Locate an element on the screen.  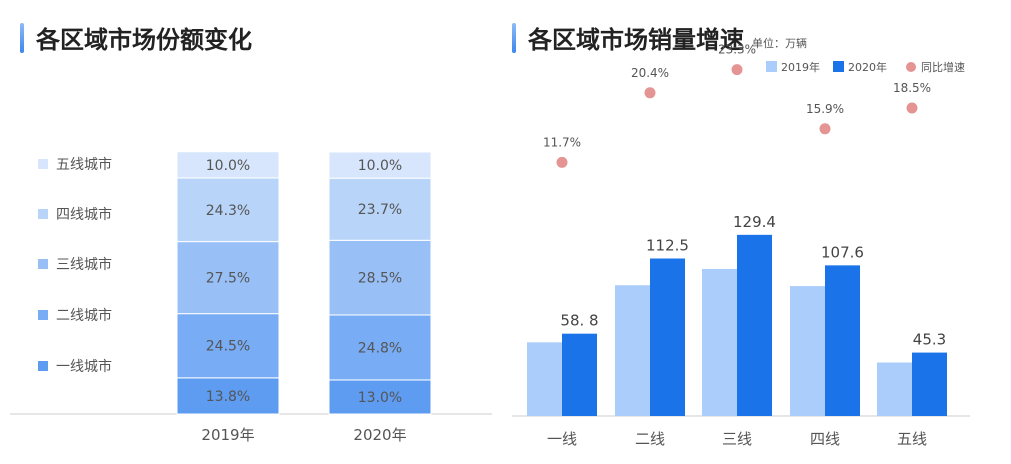
bar-2020-value-label: 107.6 is located at coordinates (842, 252).